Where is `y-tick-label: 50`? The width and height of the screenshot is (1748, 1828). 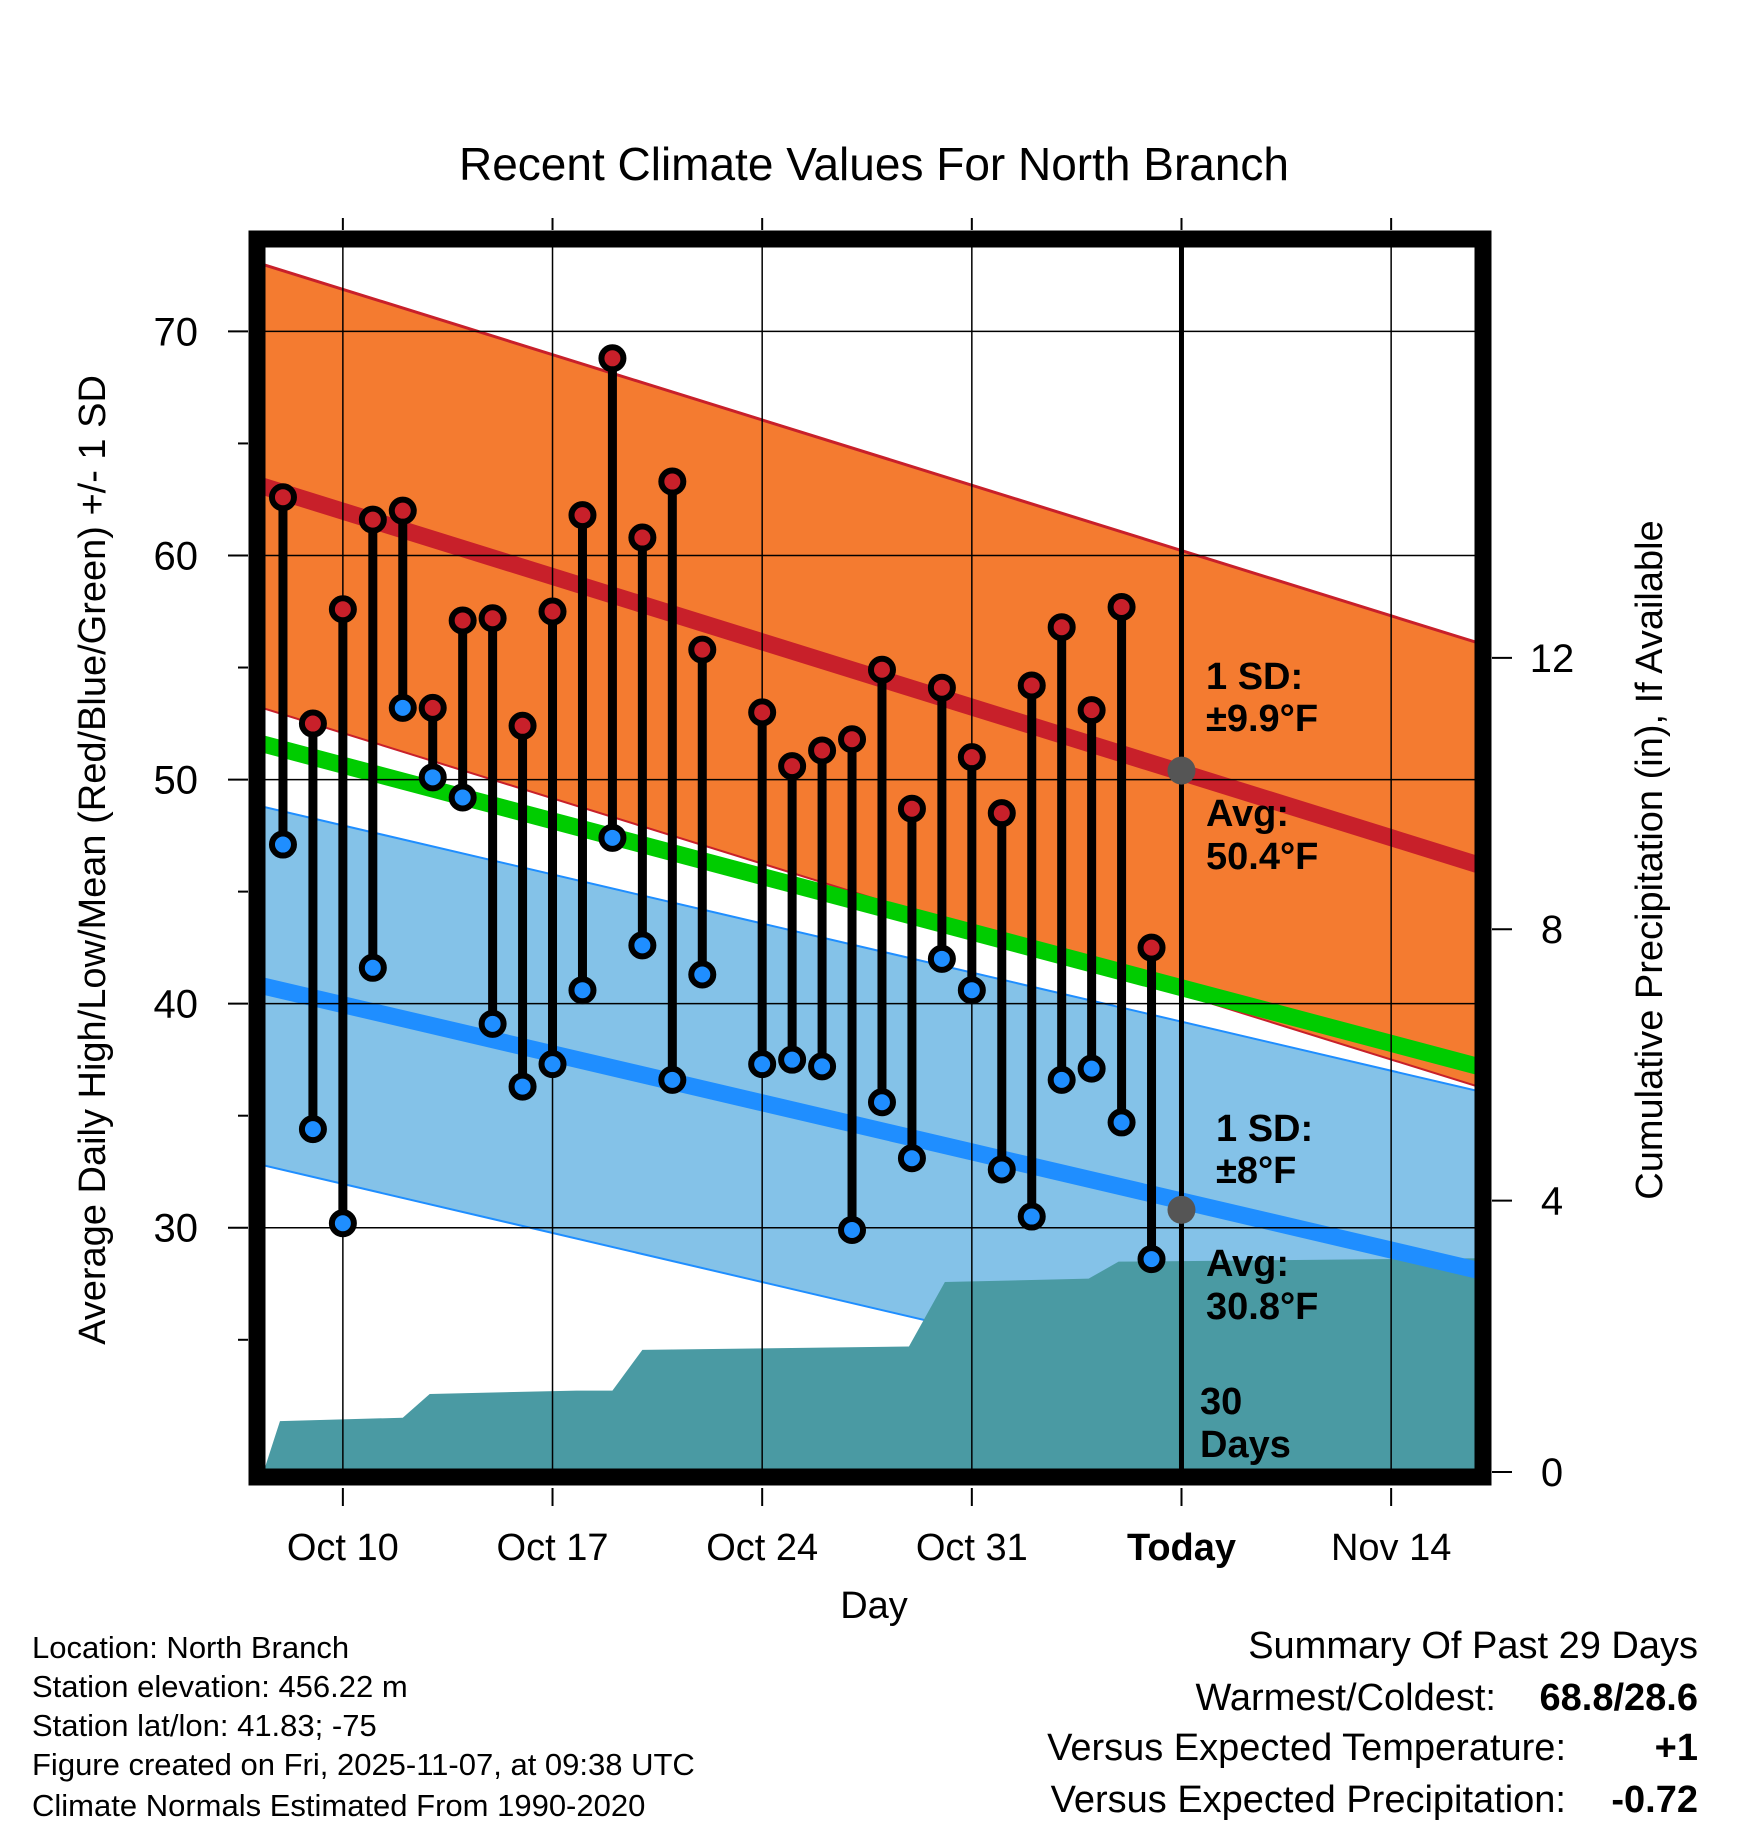
y-tick-label: 50 is located at coordinates (176, 781).